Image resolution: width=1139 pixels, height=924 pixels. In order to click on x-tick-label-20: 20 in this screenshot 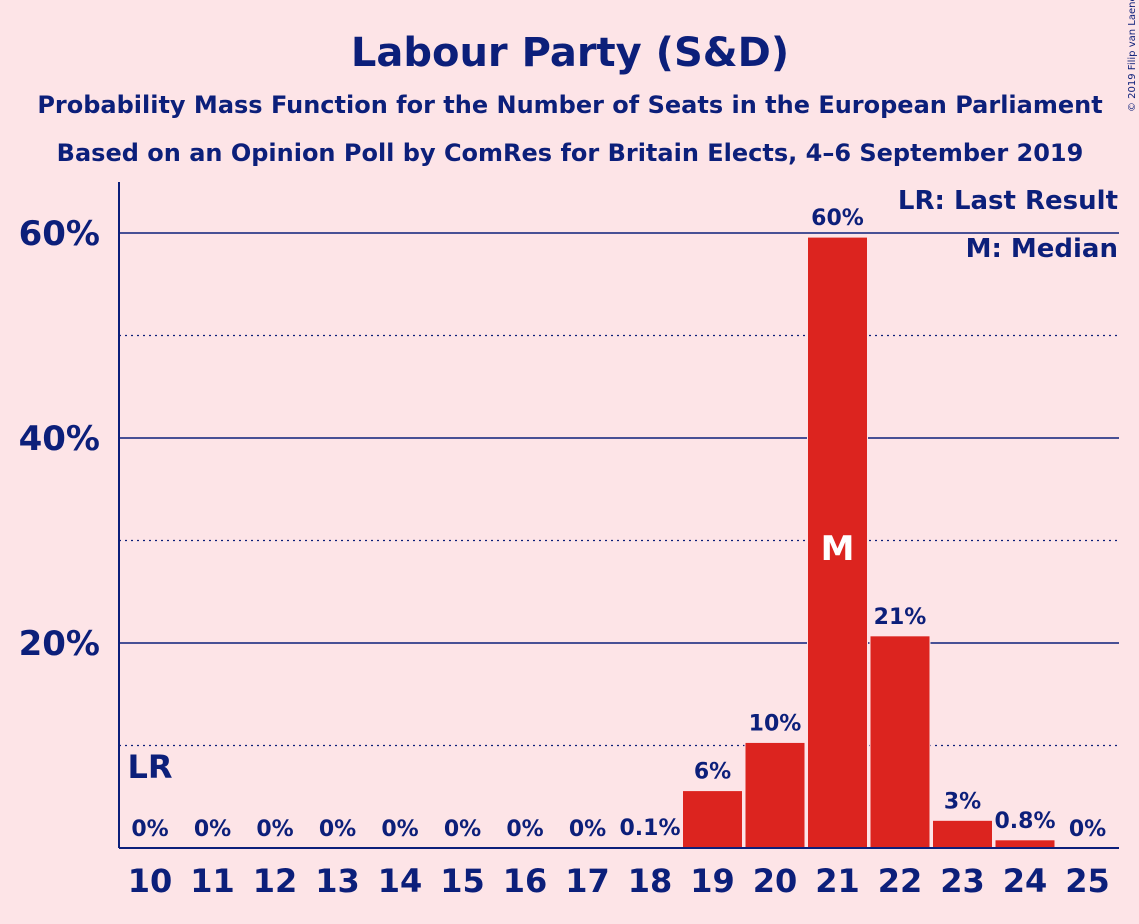, I will do `click(775, 881)`.